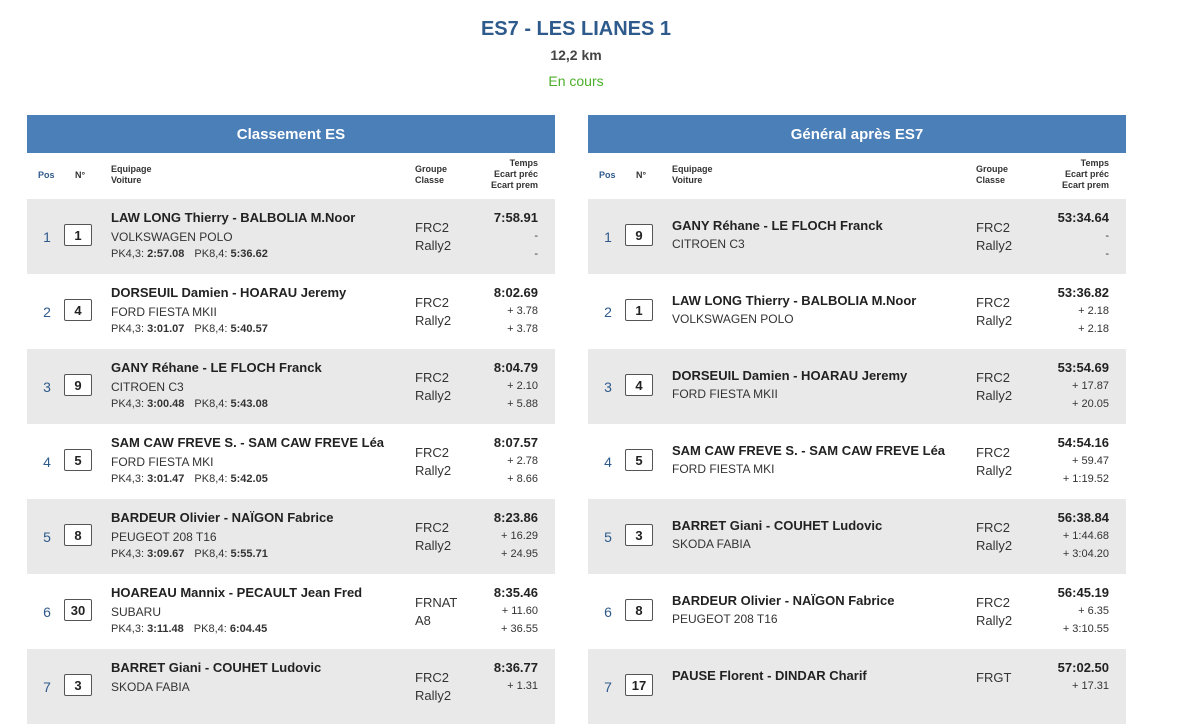 This screenshot has height=724, width=1200. I want to click on time-block: 53:34.64 - -, so click(1083, 236).